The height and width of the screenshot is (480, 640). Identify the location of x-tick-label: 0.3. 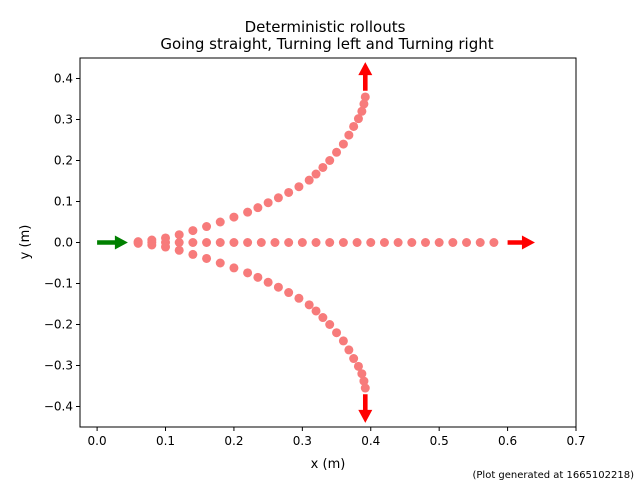
(302, 441).